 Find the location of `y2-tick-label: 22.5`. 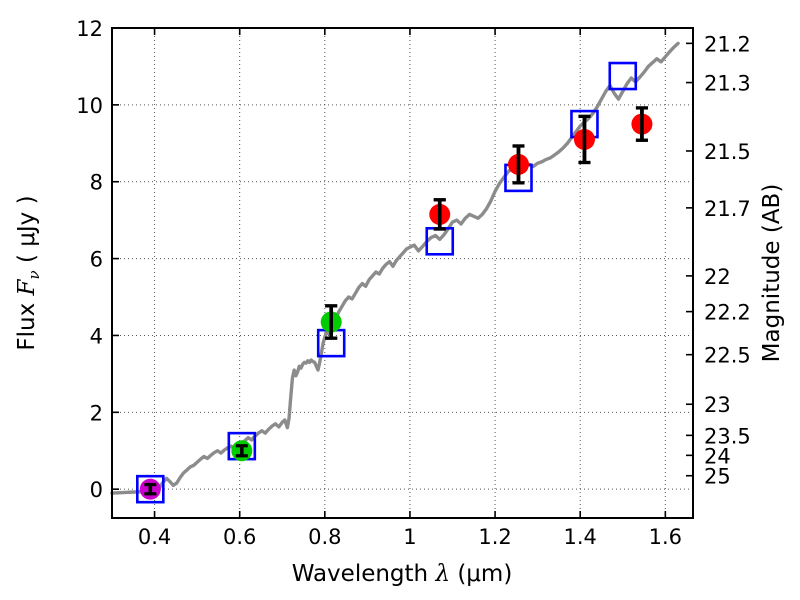

y2-tick-label: 22.5 is located at coordinates (727, 356).